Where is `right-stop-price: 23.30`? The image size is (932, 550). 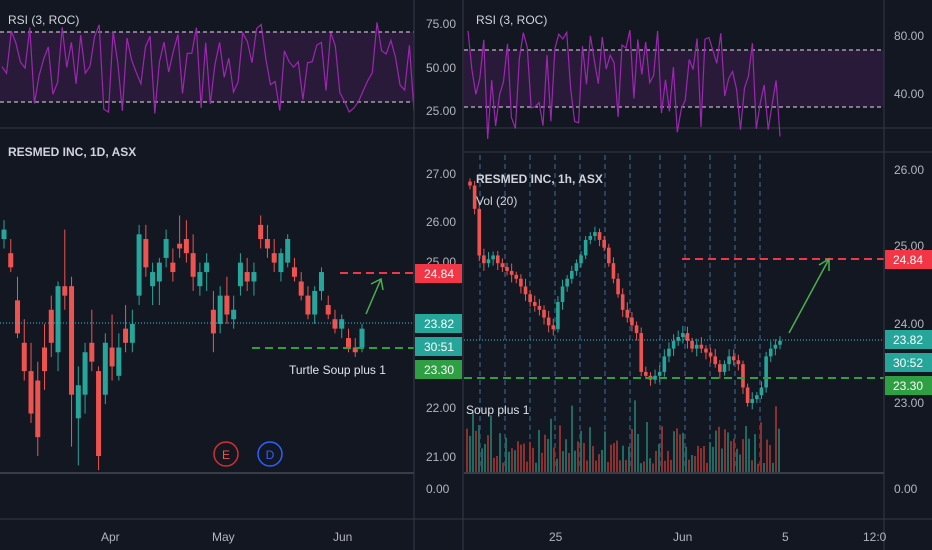 right-stop-price: 23.30 is located at coordinates (908, 386).